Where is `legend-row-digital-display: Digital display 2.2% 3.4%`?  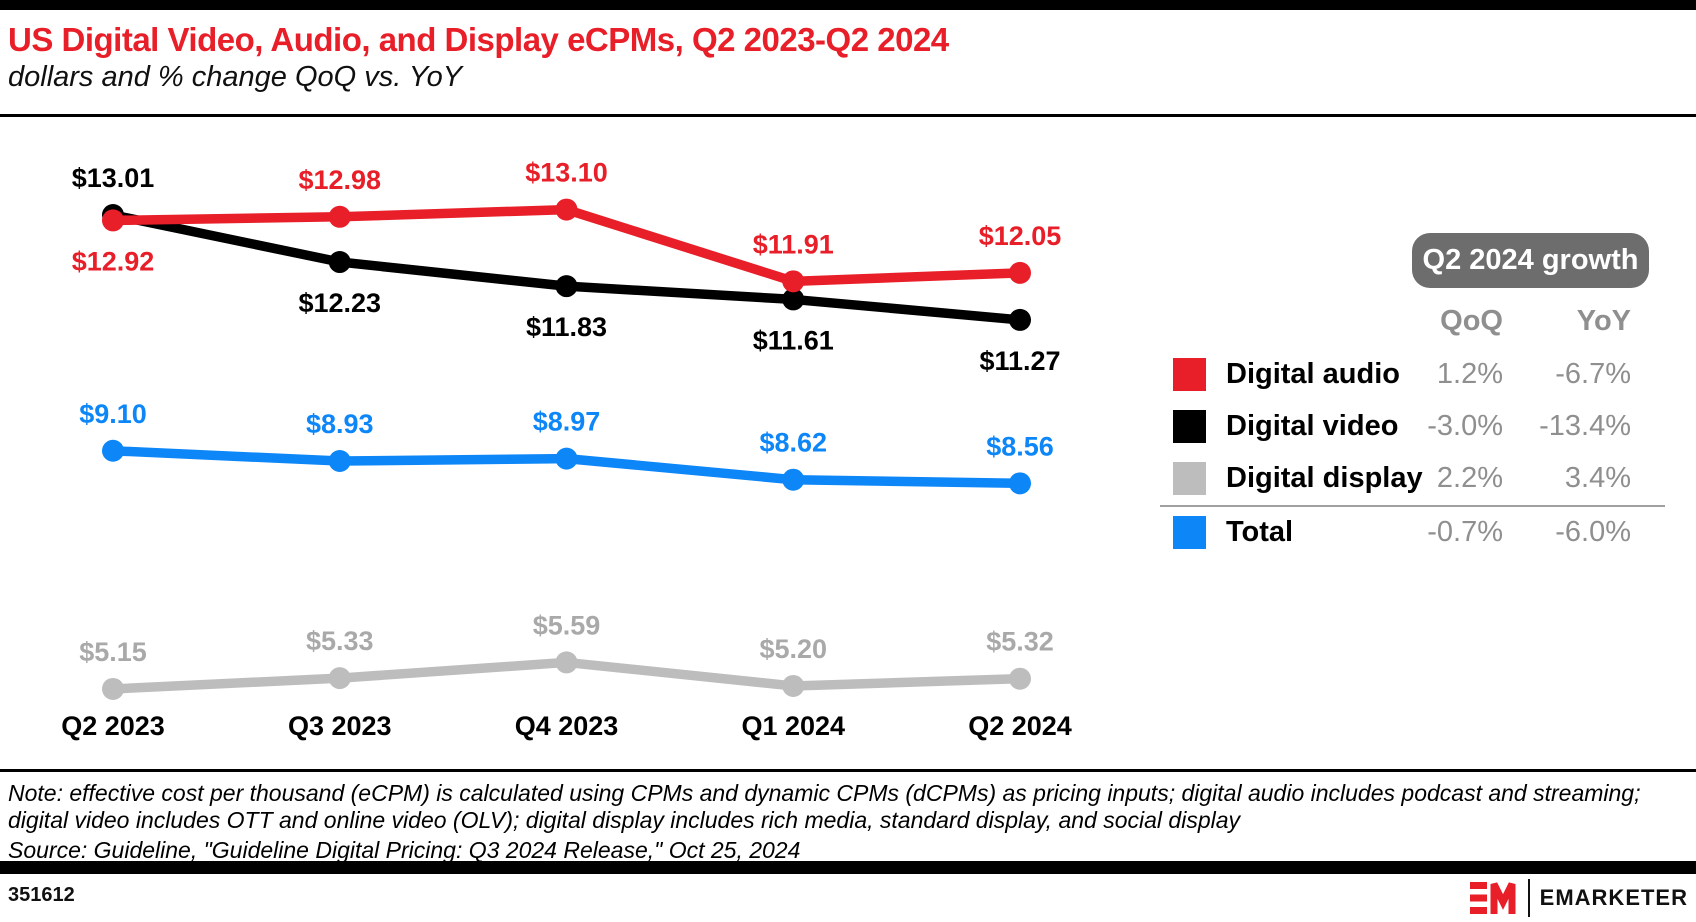
legend-row-digital-display: Digital display 2.2% 3.4% is located at coordinates (1412, 478).